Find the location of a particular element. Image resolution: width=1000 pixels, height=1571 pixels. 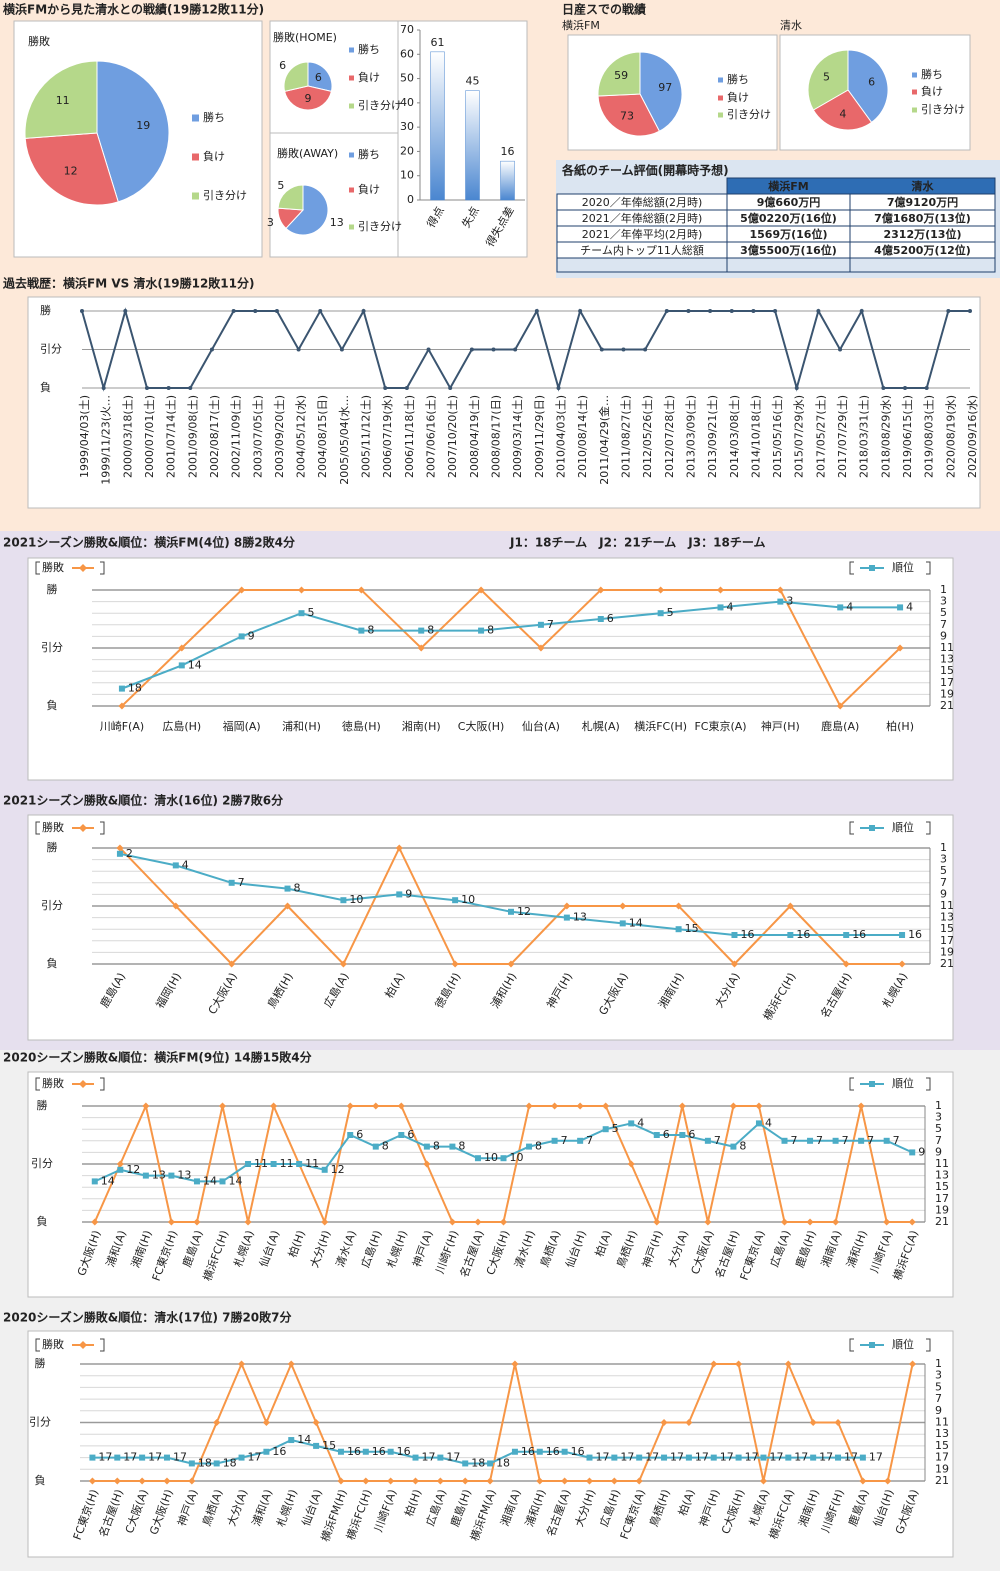

x-tick-label: 2018/03/31(土) is located at coordinates (864, 436).